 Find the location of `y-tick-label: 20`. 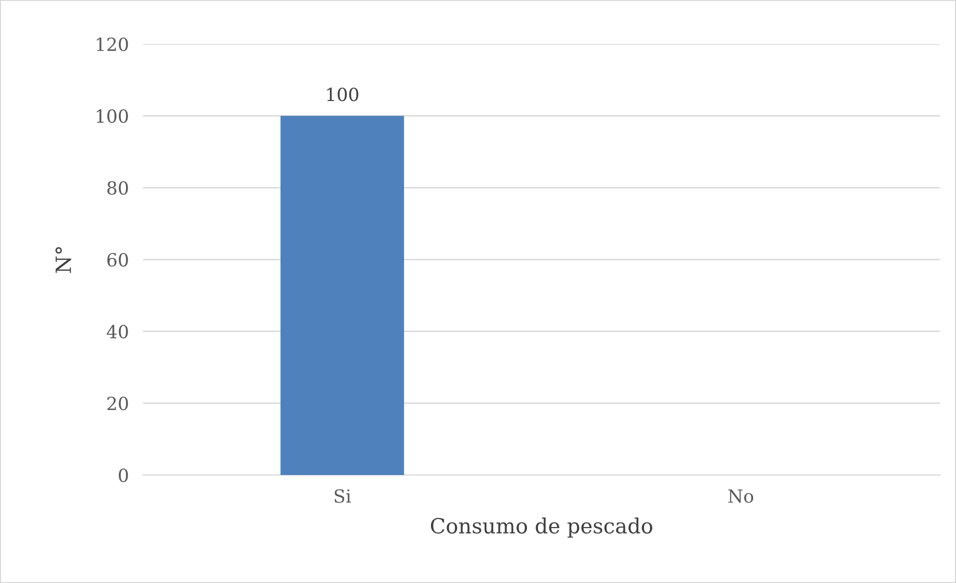

y-tick-label: 20 is located at coordinates (117, 403).